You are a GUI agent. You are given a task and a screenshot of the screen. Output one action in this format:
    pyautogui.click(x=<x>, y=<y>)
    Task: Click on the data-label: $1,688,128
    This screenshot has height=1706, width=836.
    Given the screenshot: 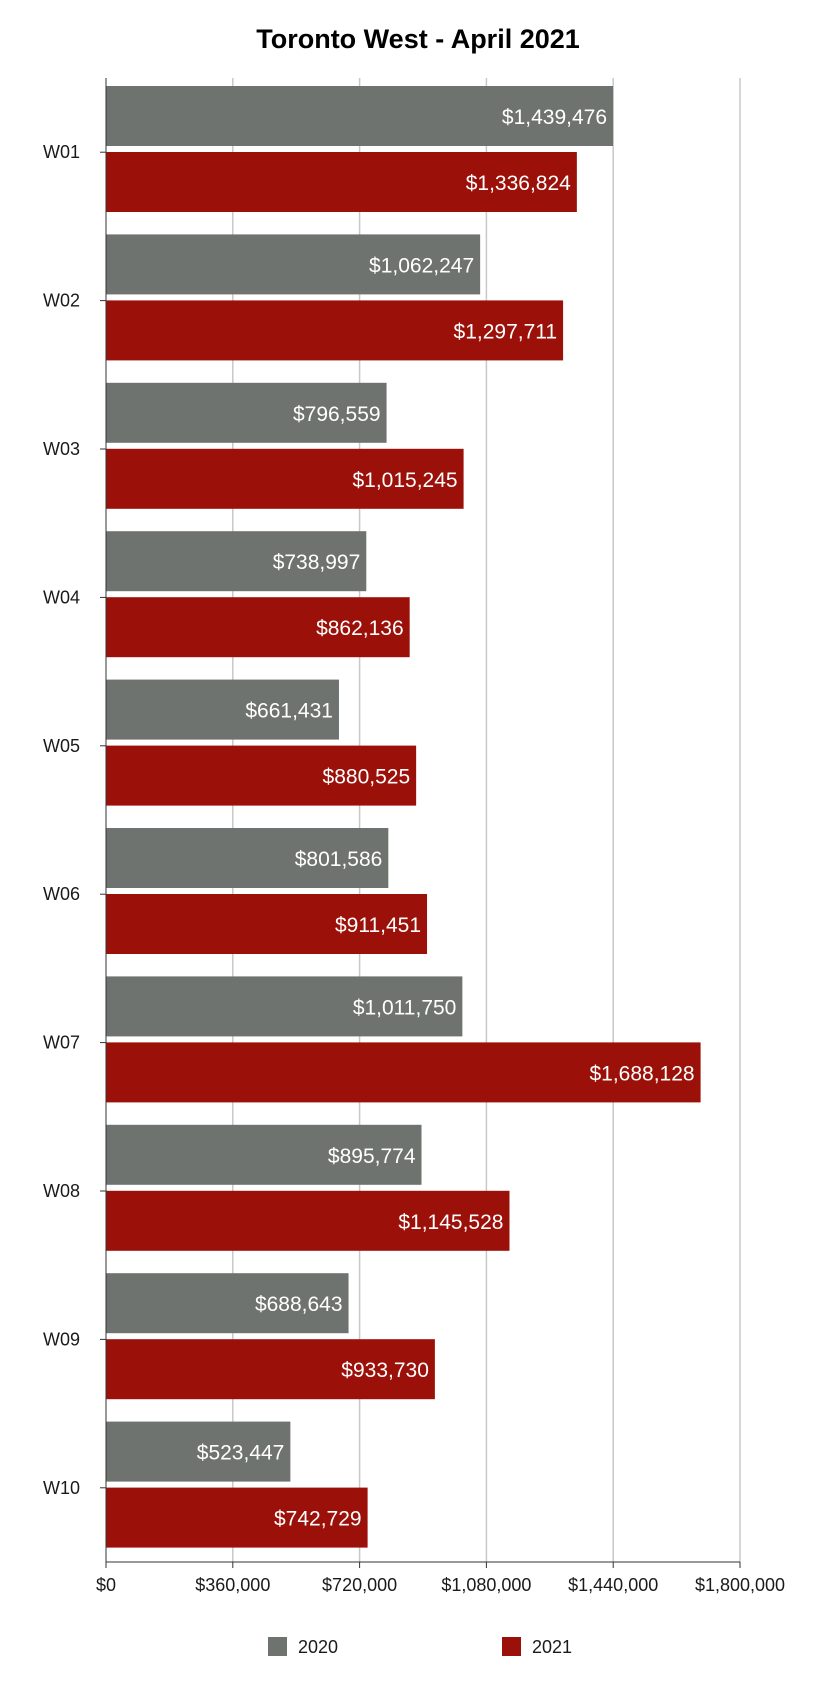 What is the action you would take?
    pyautogui.click(x=641, y=1073)
    